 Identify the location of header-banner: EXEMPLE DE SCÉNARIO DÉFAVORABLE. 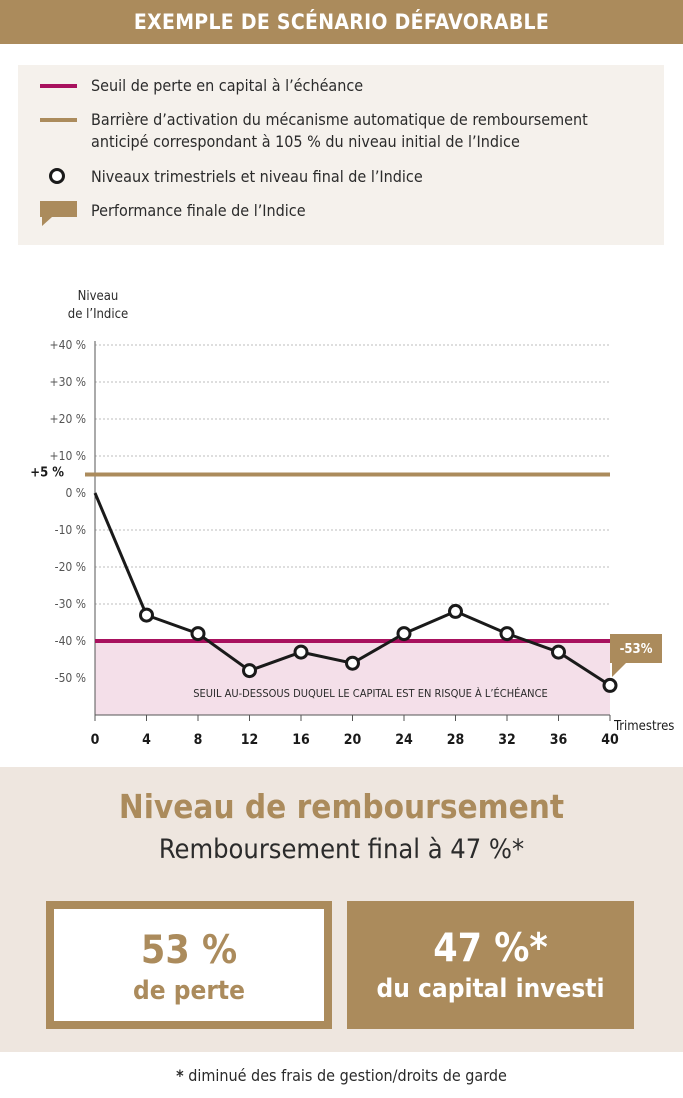
(341, 22).